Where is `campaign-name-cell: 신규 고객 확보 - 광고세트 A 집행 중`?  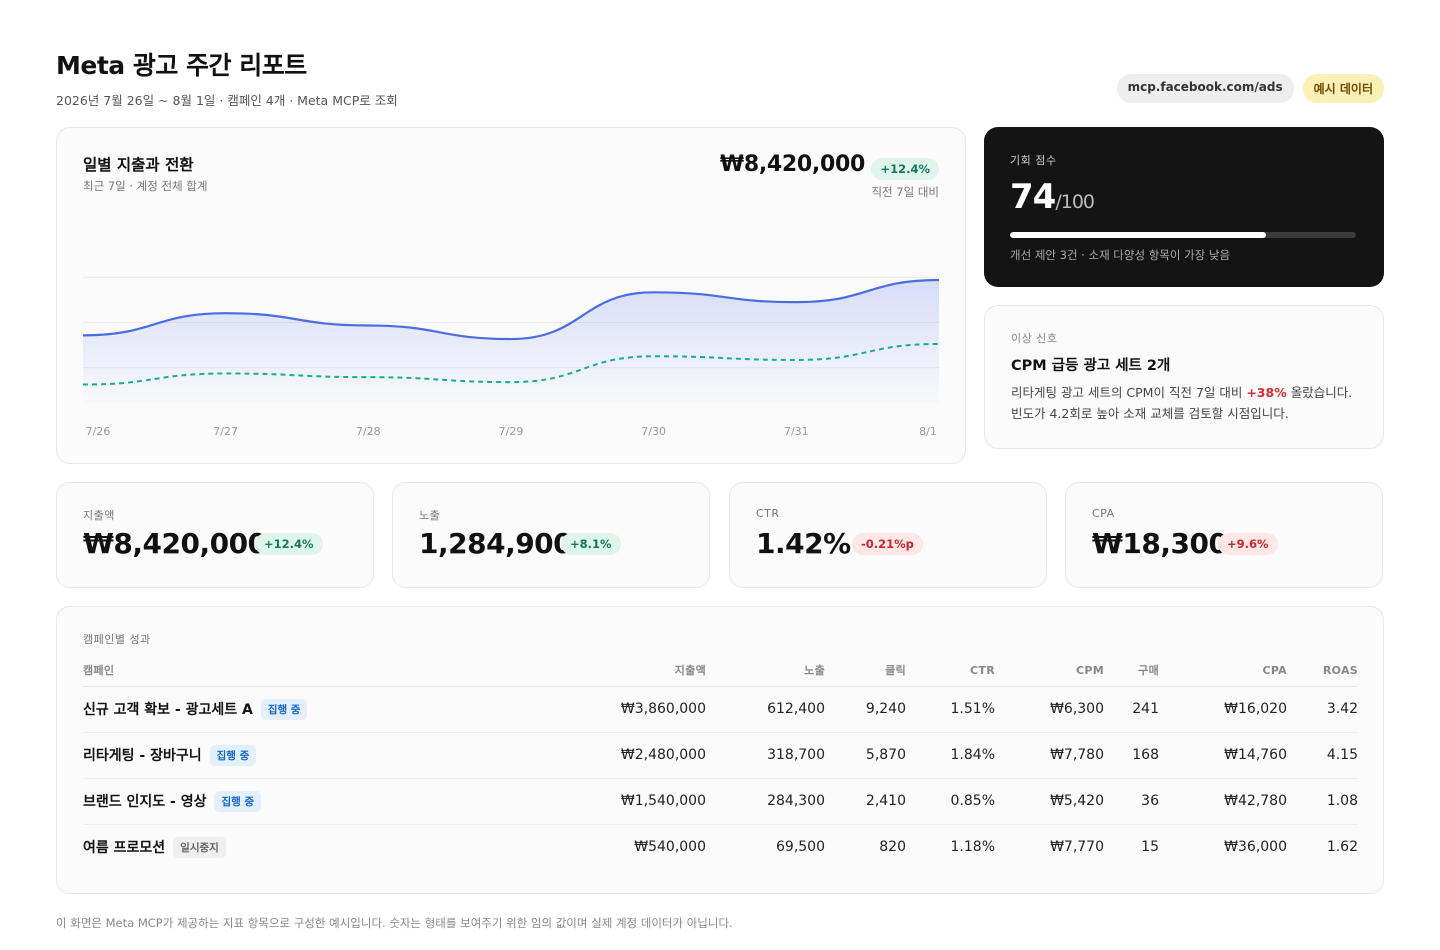
campaign-name-cell: 신규 고객 확보 - 광고세트 A 집행 중 is located at coordinates (338, 709).